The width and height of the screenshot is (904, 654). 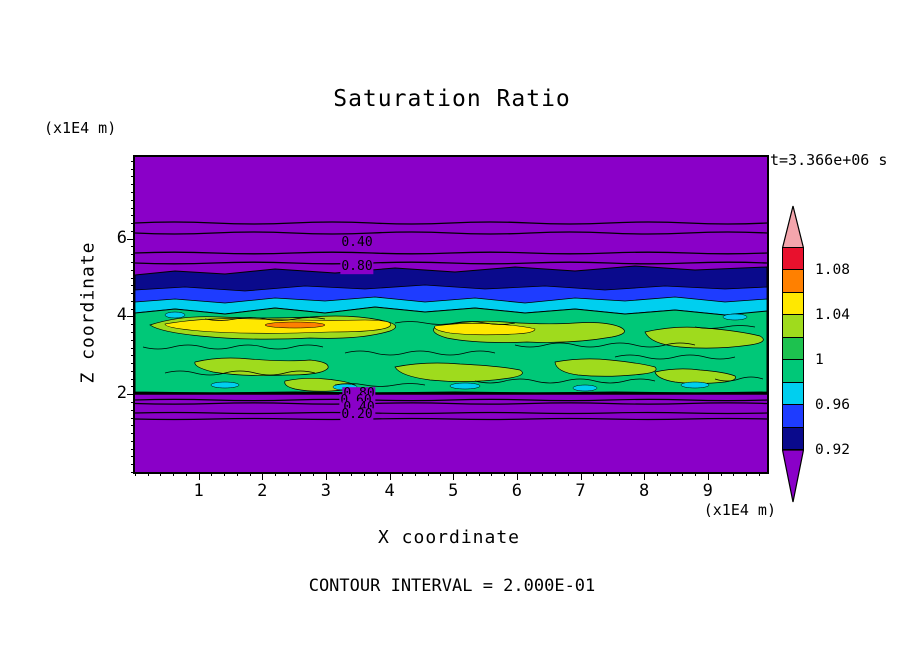 What do you see at coordinates (295, 325) in the screenshot?
I see `orange-core` at bounding box center [295, 325].